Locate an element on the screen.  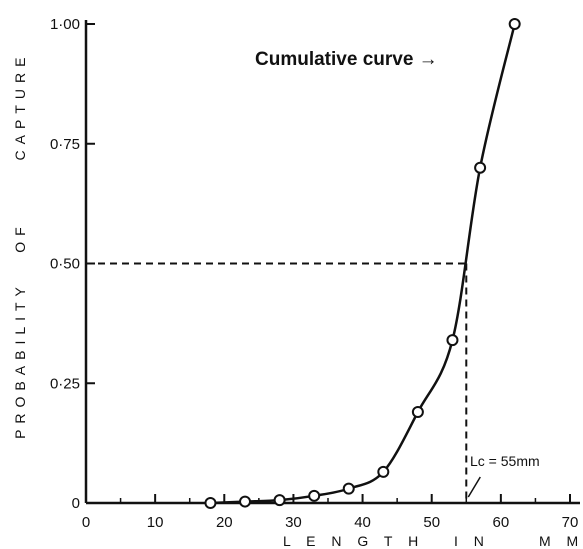
y-axis-title: PROBABILITY OF CAPTURE is located at coordinates (20, 245).